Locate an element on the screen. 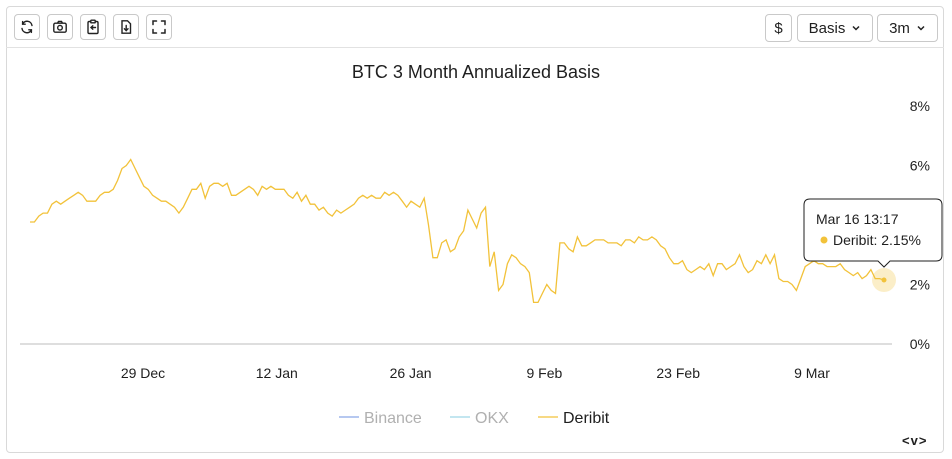 The height and width of the screenshot is (459, 952). chart-title: BTC 3 Month Annualized Basis is located at coordinates (476, 72).